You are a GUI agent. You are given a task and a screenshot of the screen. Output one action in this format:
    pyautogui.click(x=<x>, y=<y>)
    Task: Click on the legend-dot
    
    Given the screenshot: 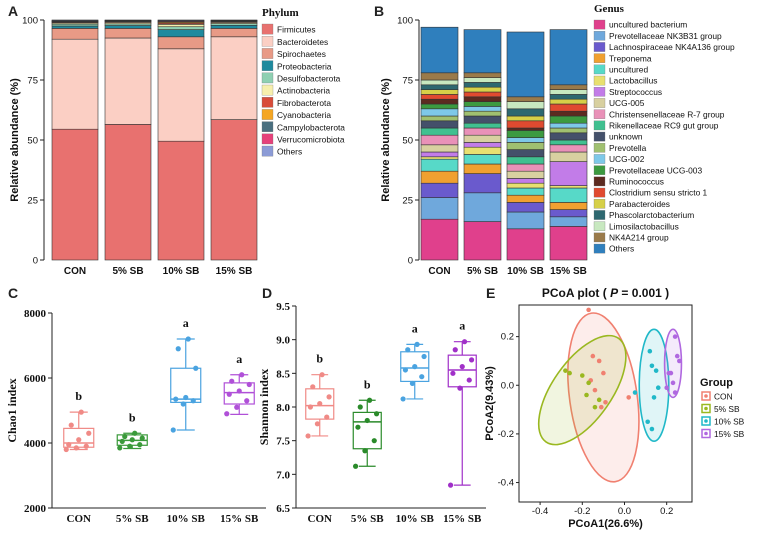 What is the action you would take?
    pyautogui.click(x=706, y=433)
    